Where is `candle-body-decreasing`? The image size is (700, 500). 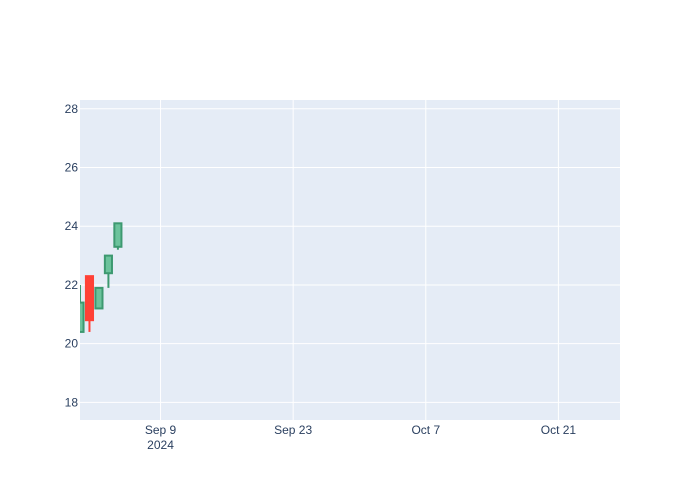
candle-body-decreasing is located at coordinates (89, 298).